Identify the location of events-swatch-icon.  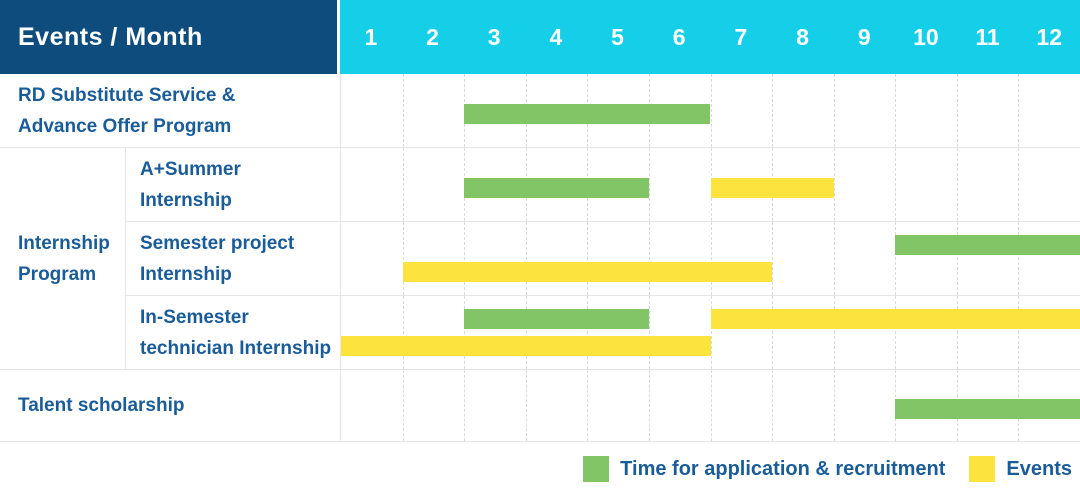
(982, 469).